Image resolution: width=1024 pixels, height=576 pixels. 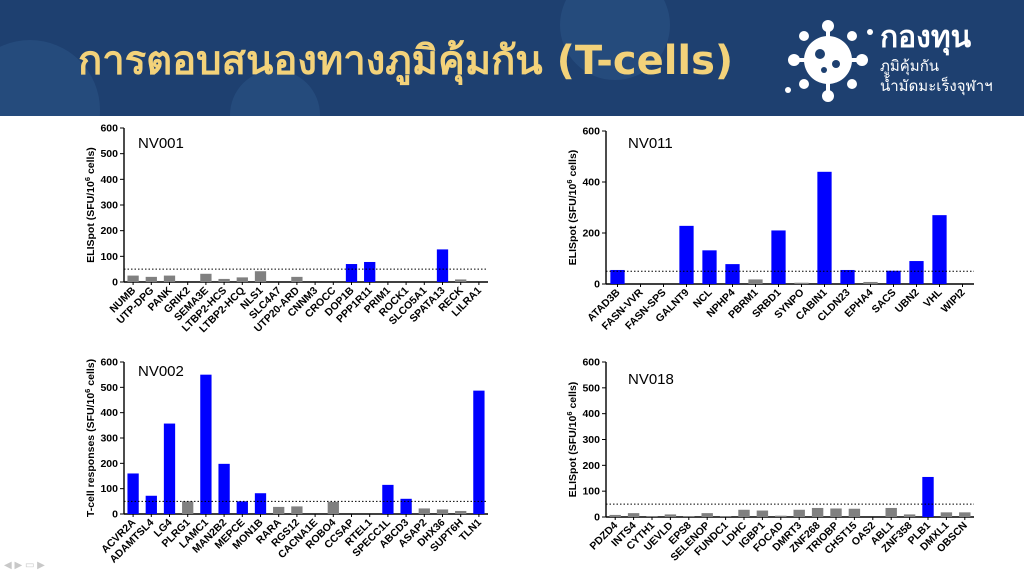 What do you see at coordinates (24, 565) in the screenshot?
I see `slide-nav-icons: ◀ ▶ ▭ ▶` at bounding box center [24, 565].